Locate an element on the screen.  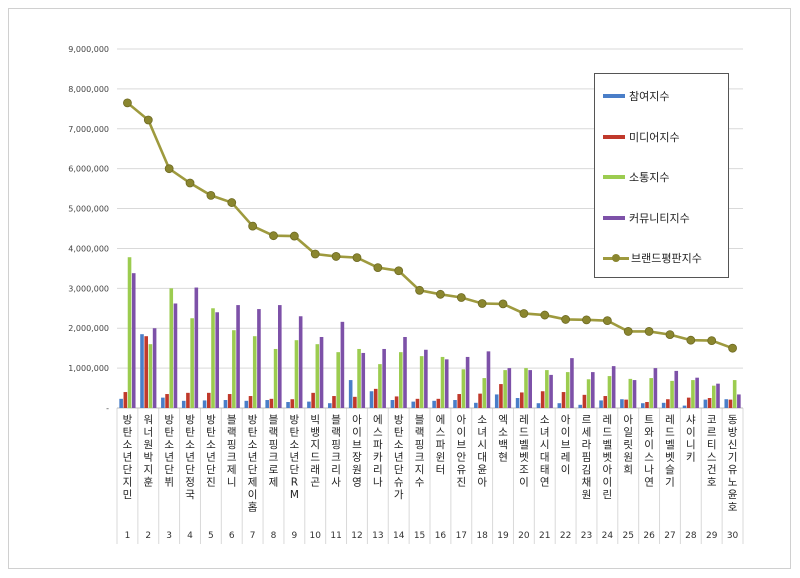
bar-참여지수-12 is located at coordinates (350, 394).